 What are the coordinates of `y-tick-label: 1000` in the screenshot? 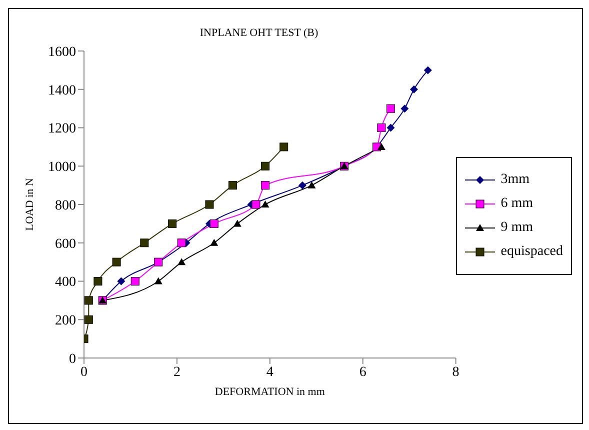 It's located at (62, 168).